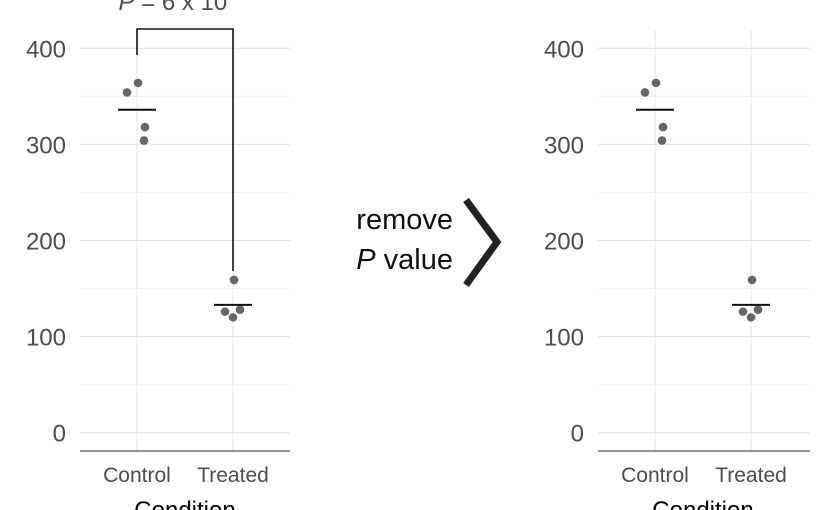 The width and height of the screenshot is (825, 510). I want to click on transition-line1: remove, so click(404, 220).